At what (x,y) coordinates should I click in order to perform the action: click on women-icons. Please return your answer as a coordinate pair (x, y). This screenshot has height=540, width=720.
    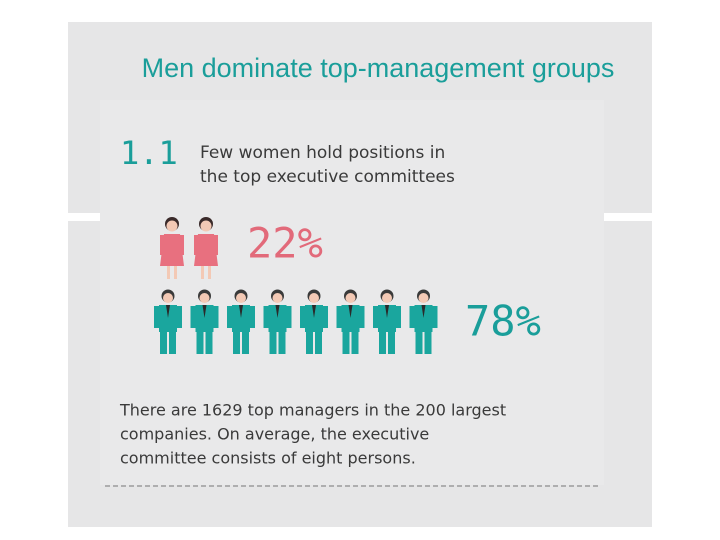
    Looking at the image, I should click on (189, 248).